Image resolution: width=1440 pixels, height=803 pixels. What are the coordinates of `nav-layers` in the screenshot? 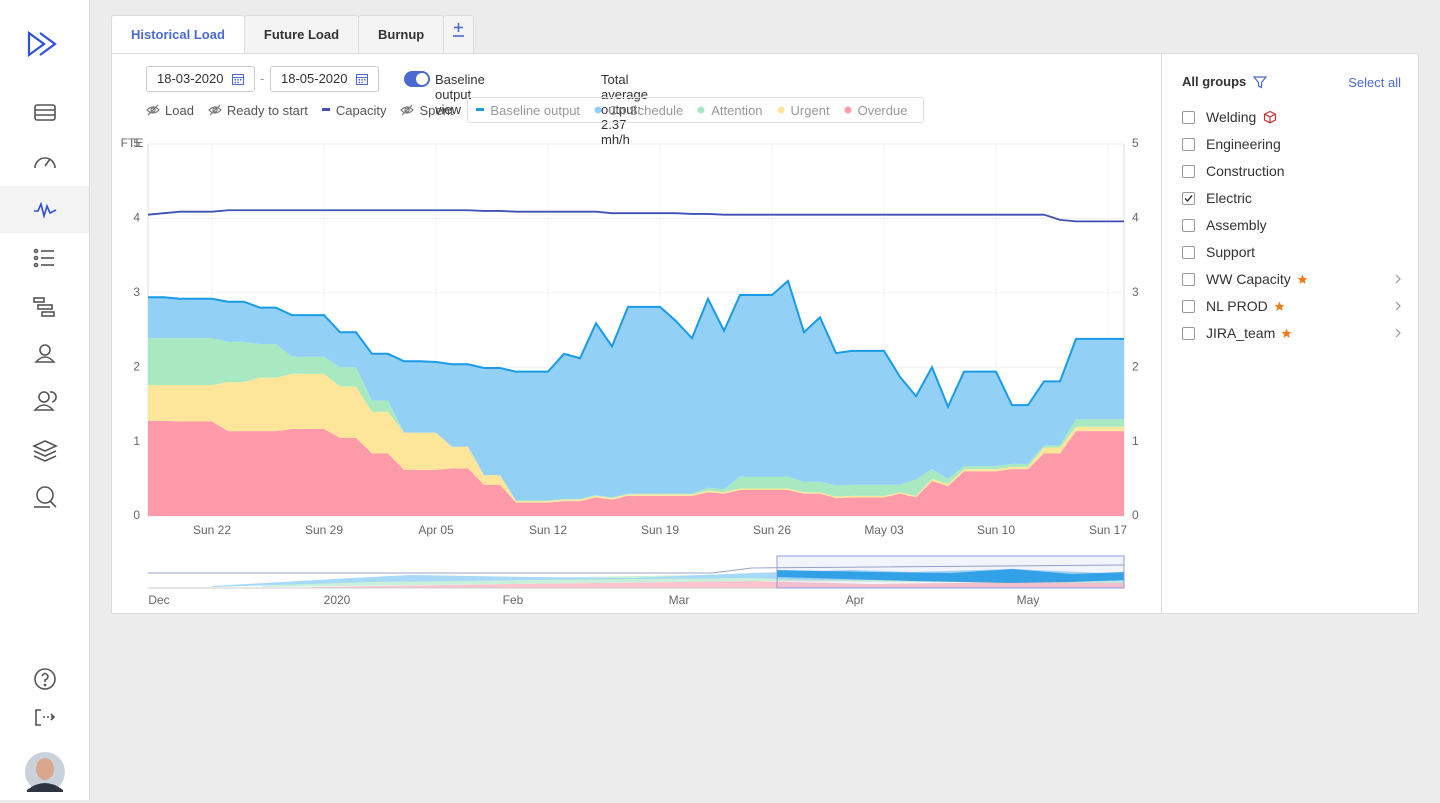 It's located at (45, 451).